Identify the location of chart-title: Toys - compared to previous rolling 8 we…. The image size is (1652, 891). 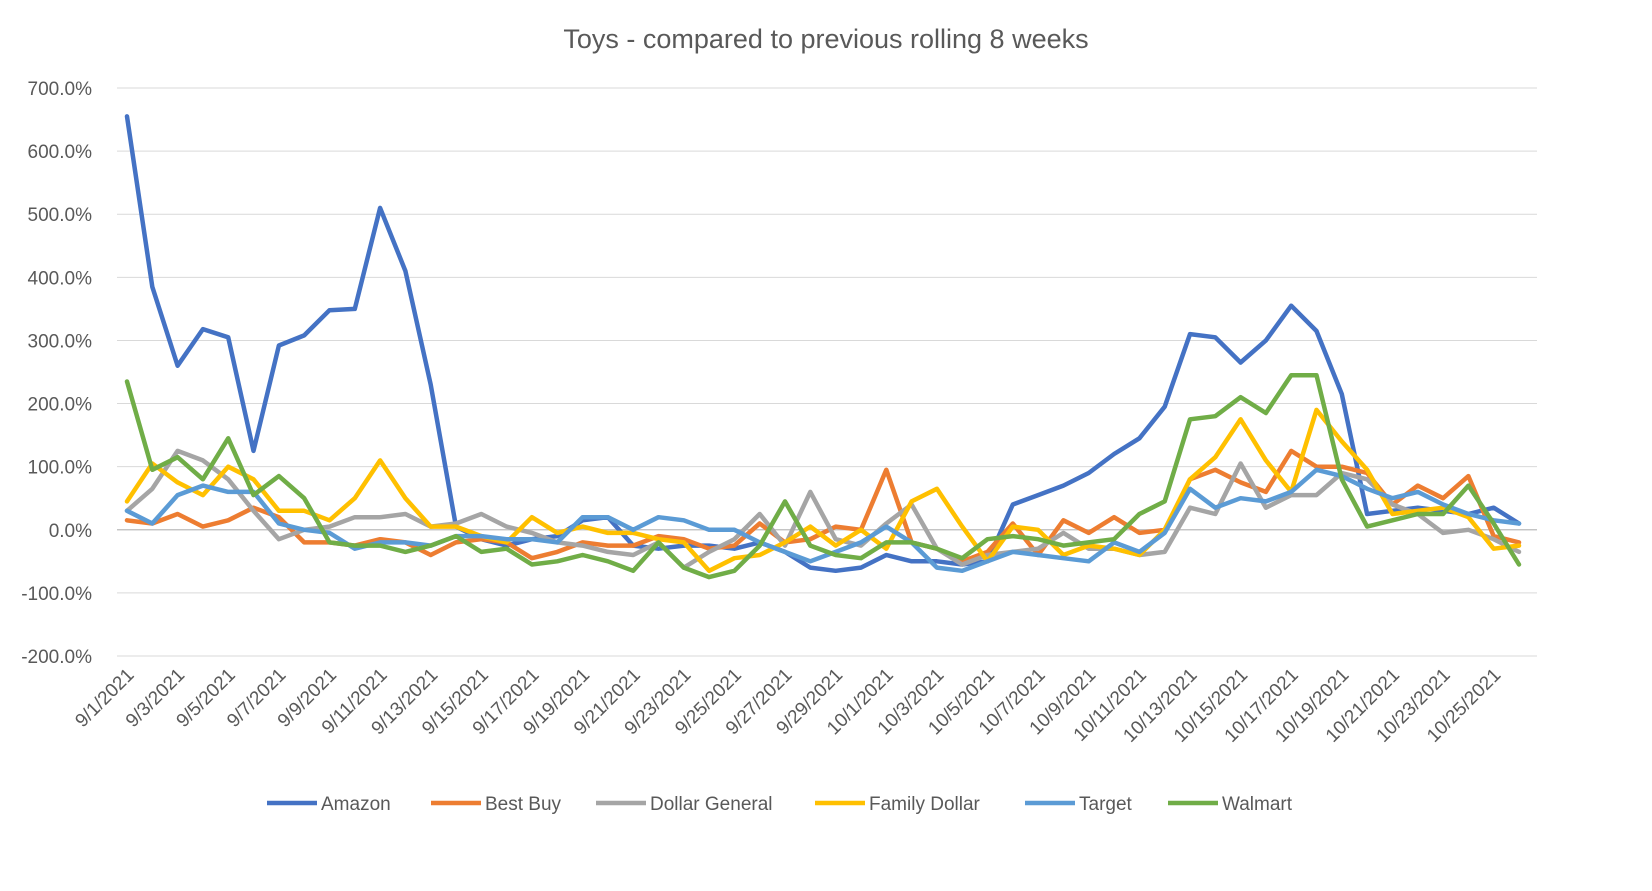
(825, 39).